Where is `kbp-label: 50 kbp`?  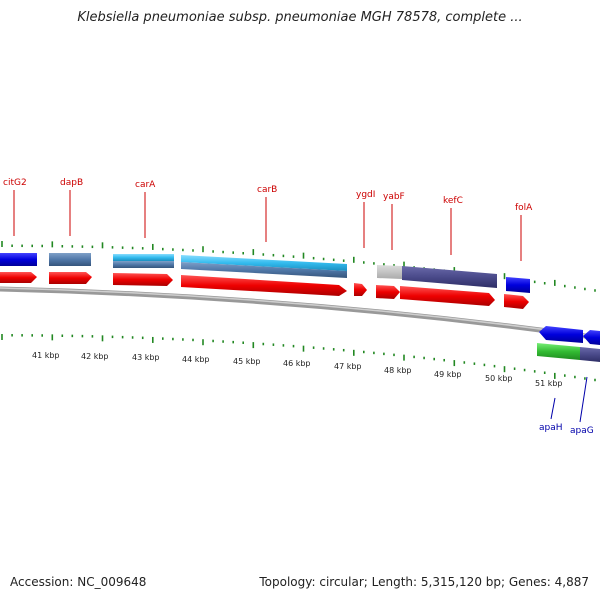
kbp-label: 50 kbp is located at coordinates (499, 378).